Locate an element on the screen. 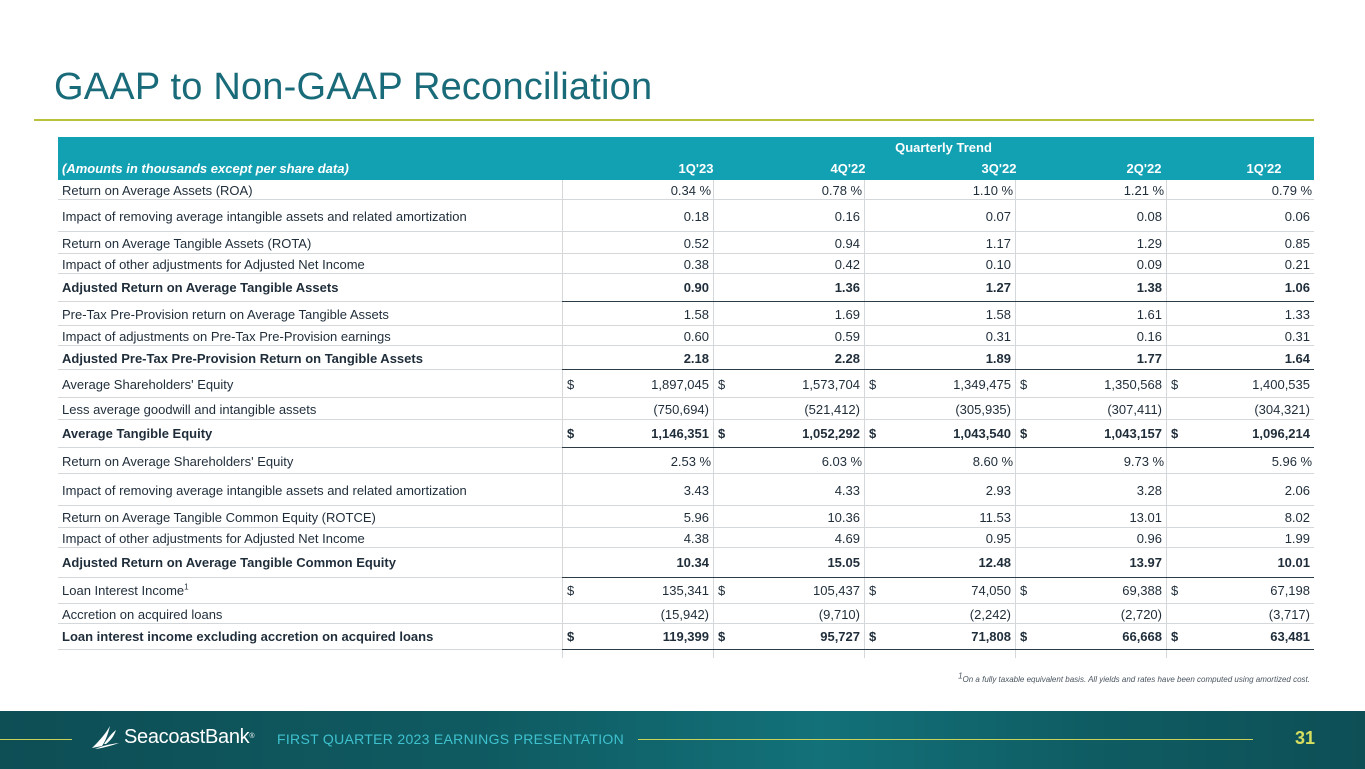  presentation-title: FIRST QUARTER 2023 EARNINGS PRESENTATION is located at coordinates (451, 739).